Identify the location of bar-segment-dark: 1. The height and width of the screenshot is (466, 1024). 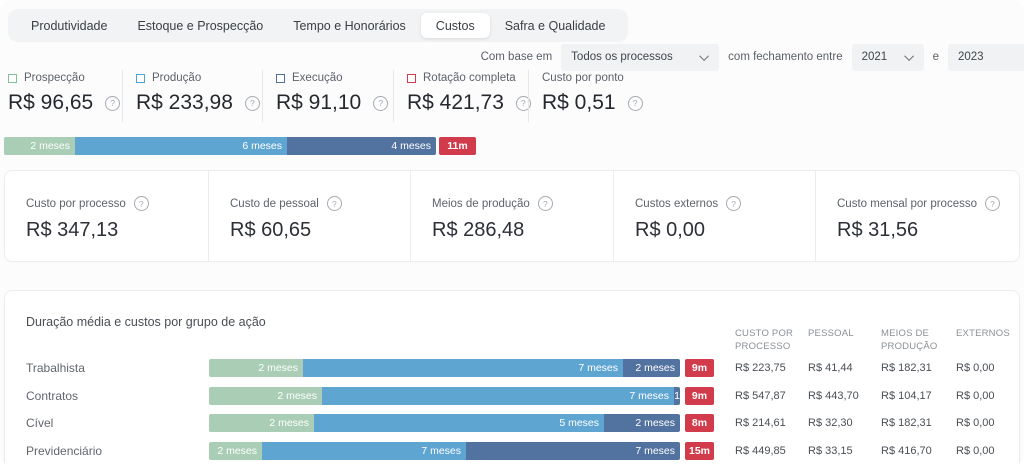
(677, 395).